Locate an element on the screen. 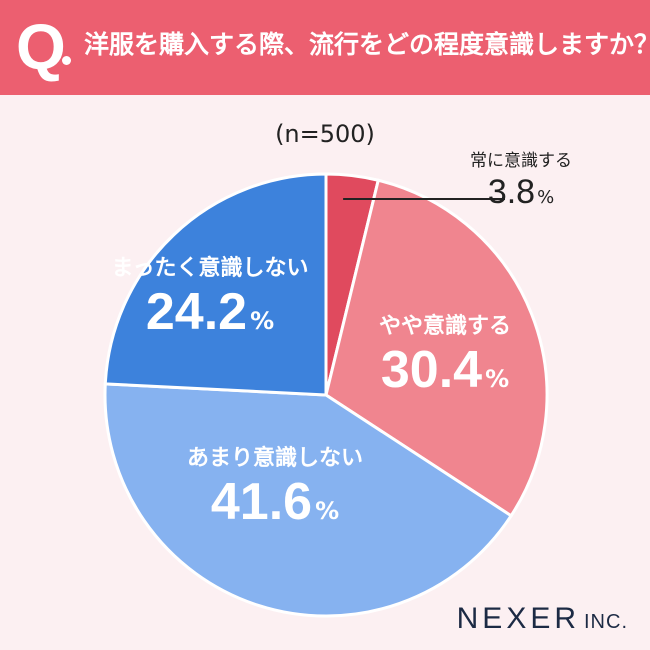  slice-name-not-at-all: まったく意識しない is located at coordinates (210, 268).